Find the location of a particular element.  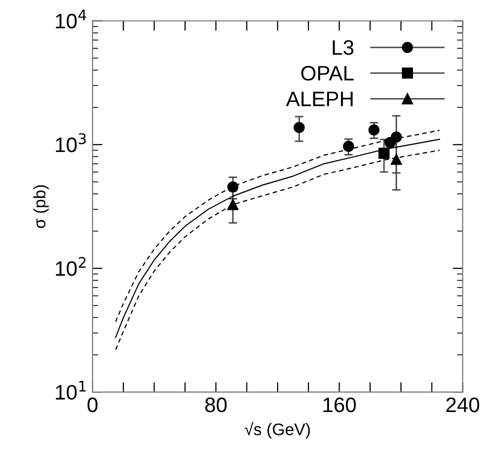

x-tick-label: 80 is located at coordinates (216, 404).